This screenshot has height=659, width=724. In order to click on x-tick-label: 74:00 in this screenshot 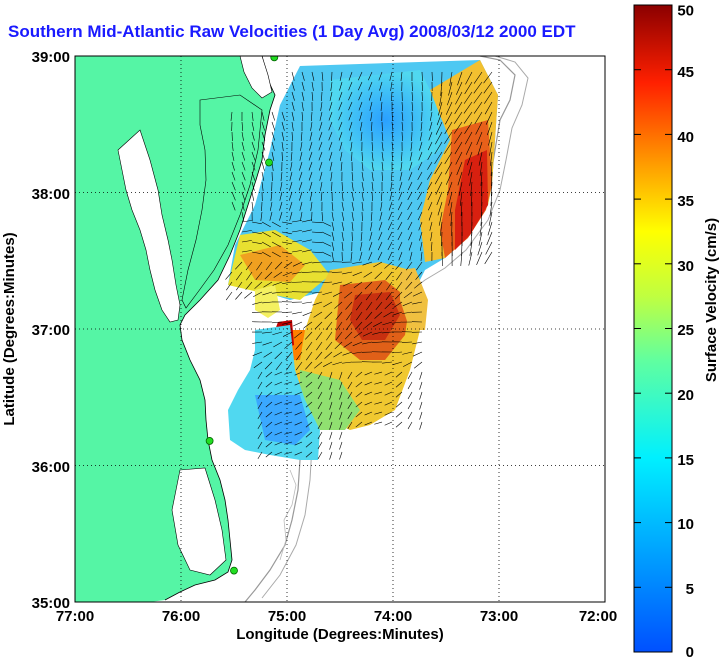, I will do `click(393, 616)`.